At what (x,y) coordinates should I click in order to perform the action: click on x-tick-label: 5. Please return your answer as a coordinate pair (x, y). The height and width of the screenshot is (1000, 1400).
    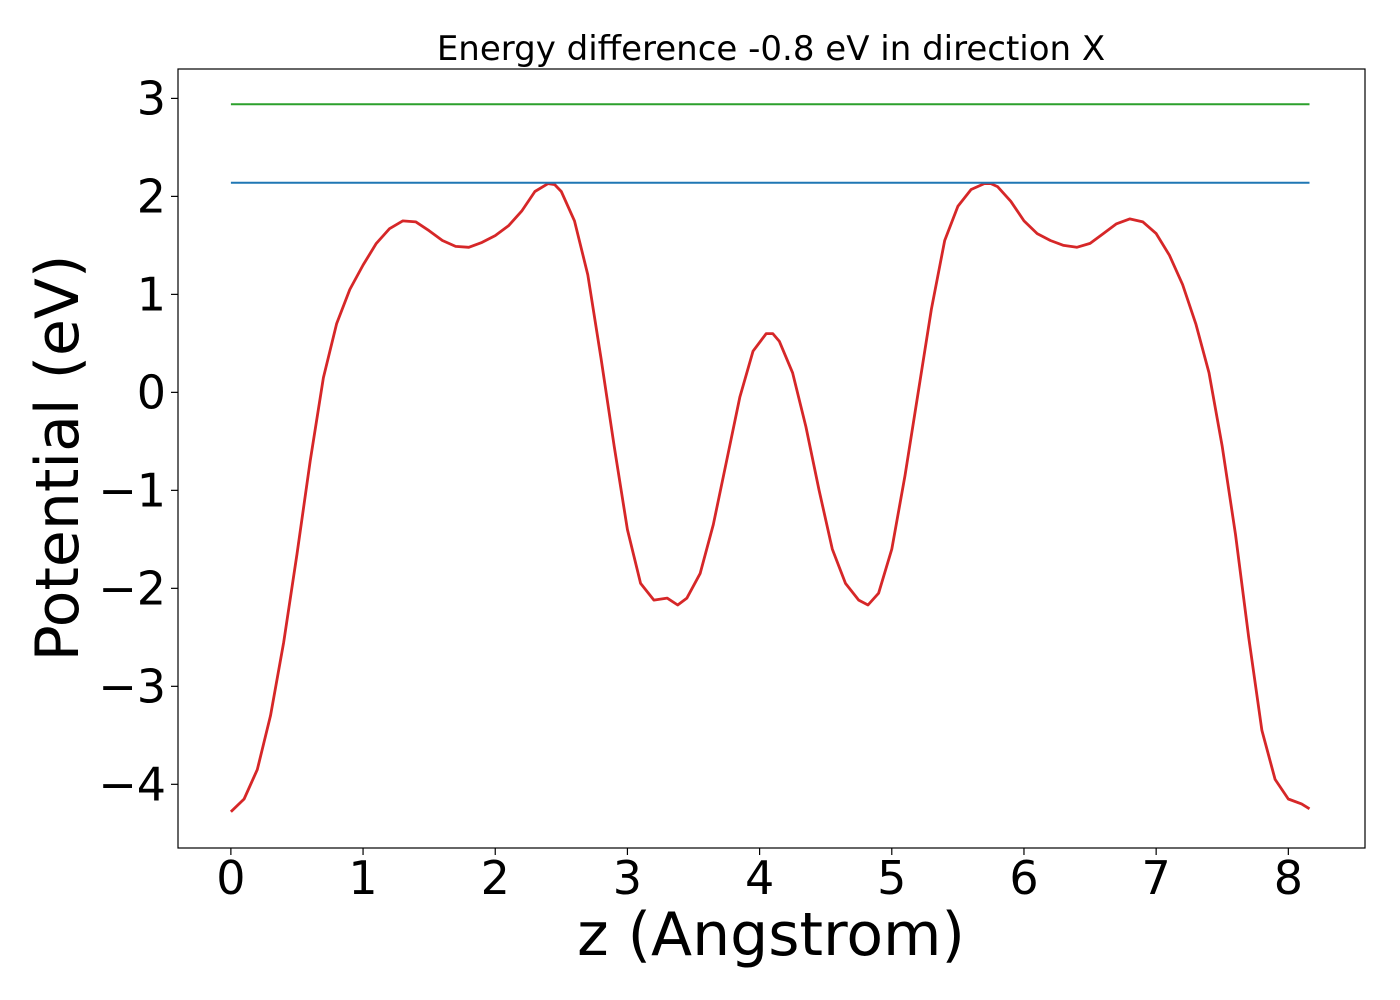
    Looking at the image, I should click on (891, 878).